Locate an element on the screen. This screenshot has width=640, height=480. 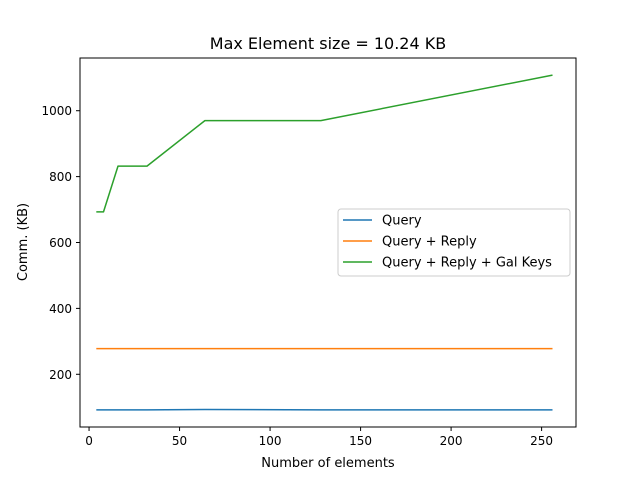
legend-label: Query + Reply is located at coordinates (429, 242).